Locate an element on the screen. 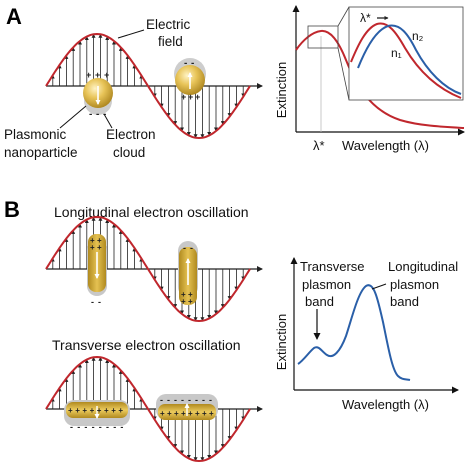 The width and height of the screenshot is (474, 466). plasmonic-label-line1: Plasmonic is located at coordinates (35, 134).